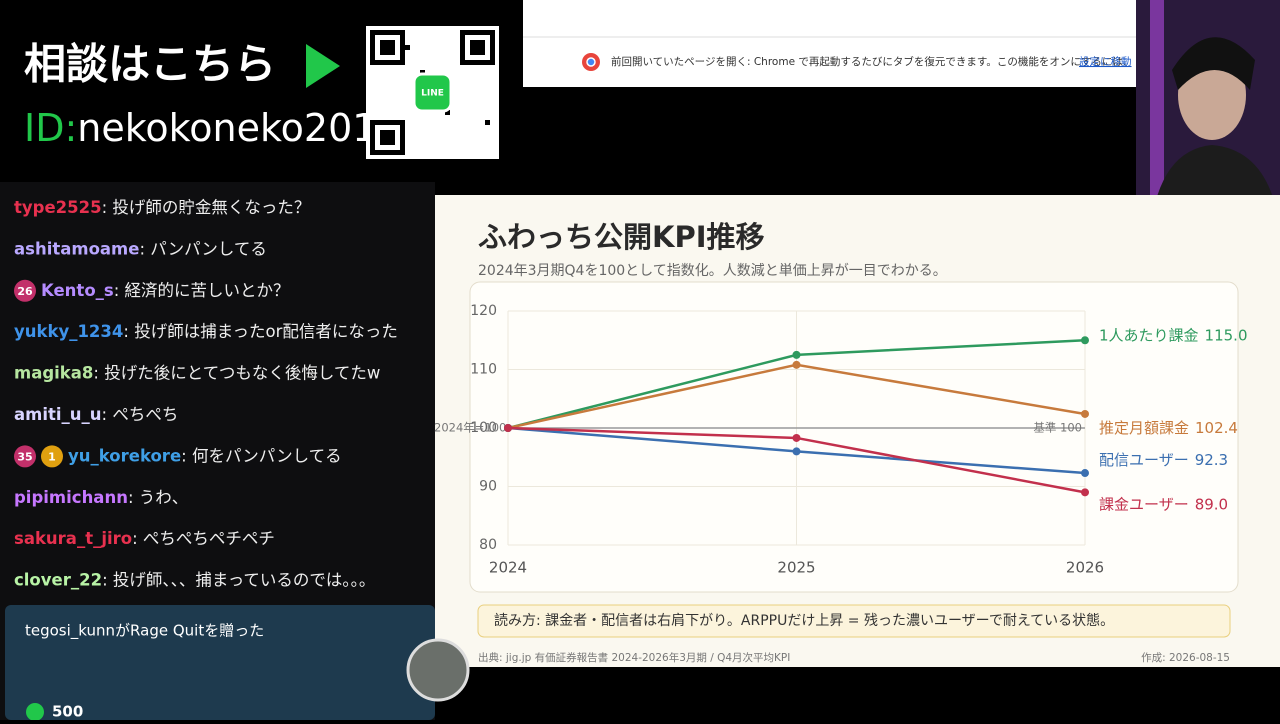 The width and height of the screenshot is (1280, 724). Describe the element at coordinates (202, 248) in the screenshot. I see `chat-message: : パンパンしてる` at that location.